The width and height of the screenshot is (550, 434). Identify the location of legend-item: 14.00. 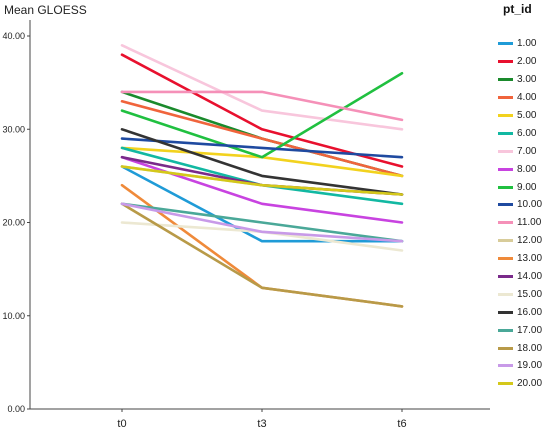
(524, 277).